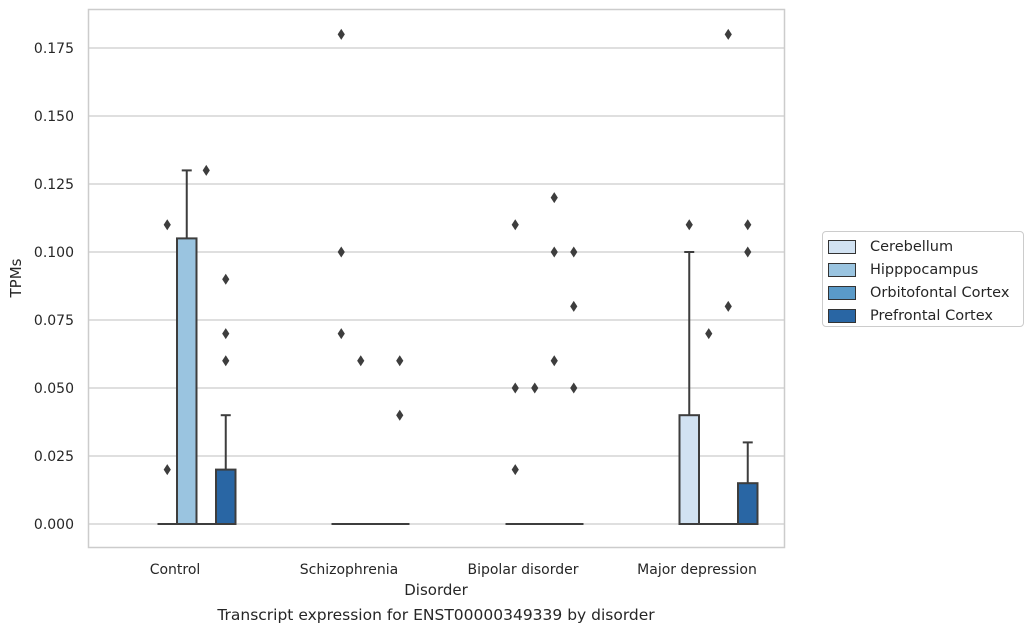 The height and width of the screenshot is (634, 1033). I want to click on y-tick-label: 0.075, so click(54, 321).